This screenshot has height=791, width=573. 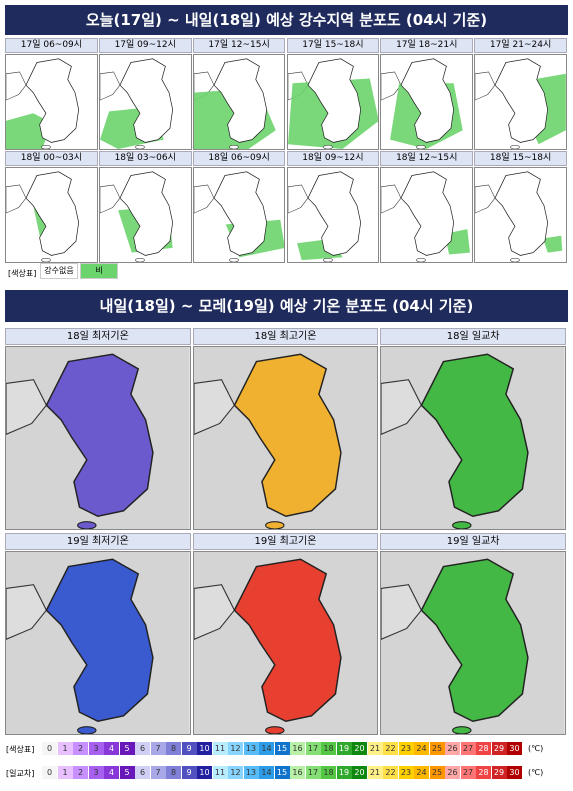 What do you see at coordinates (499, 748) in the screenshot?
I see `scale-cell: 29` at bounding box center [499, 748].